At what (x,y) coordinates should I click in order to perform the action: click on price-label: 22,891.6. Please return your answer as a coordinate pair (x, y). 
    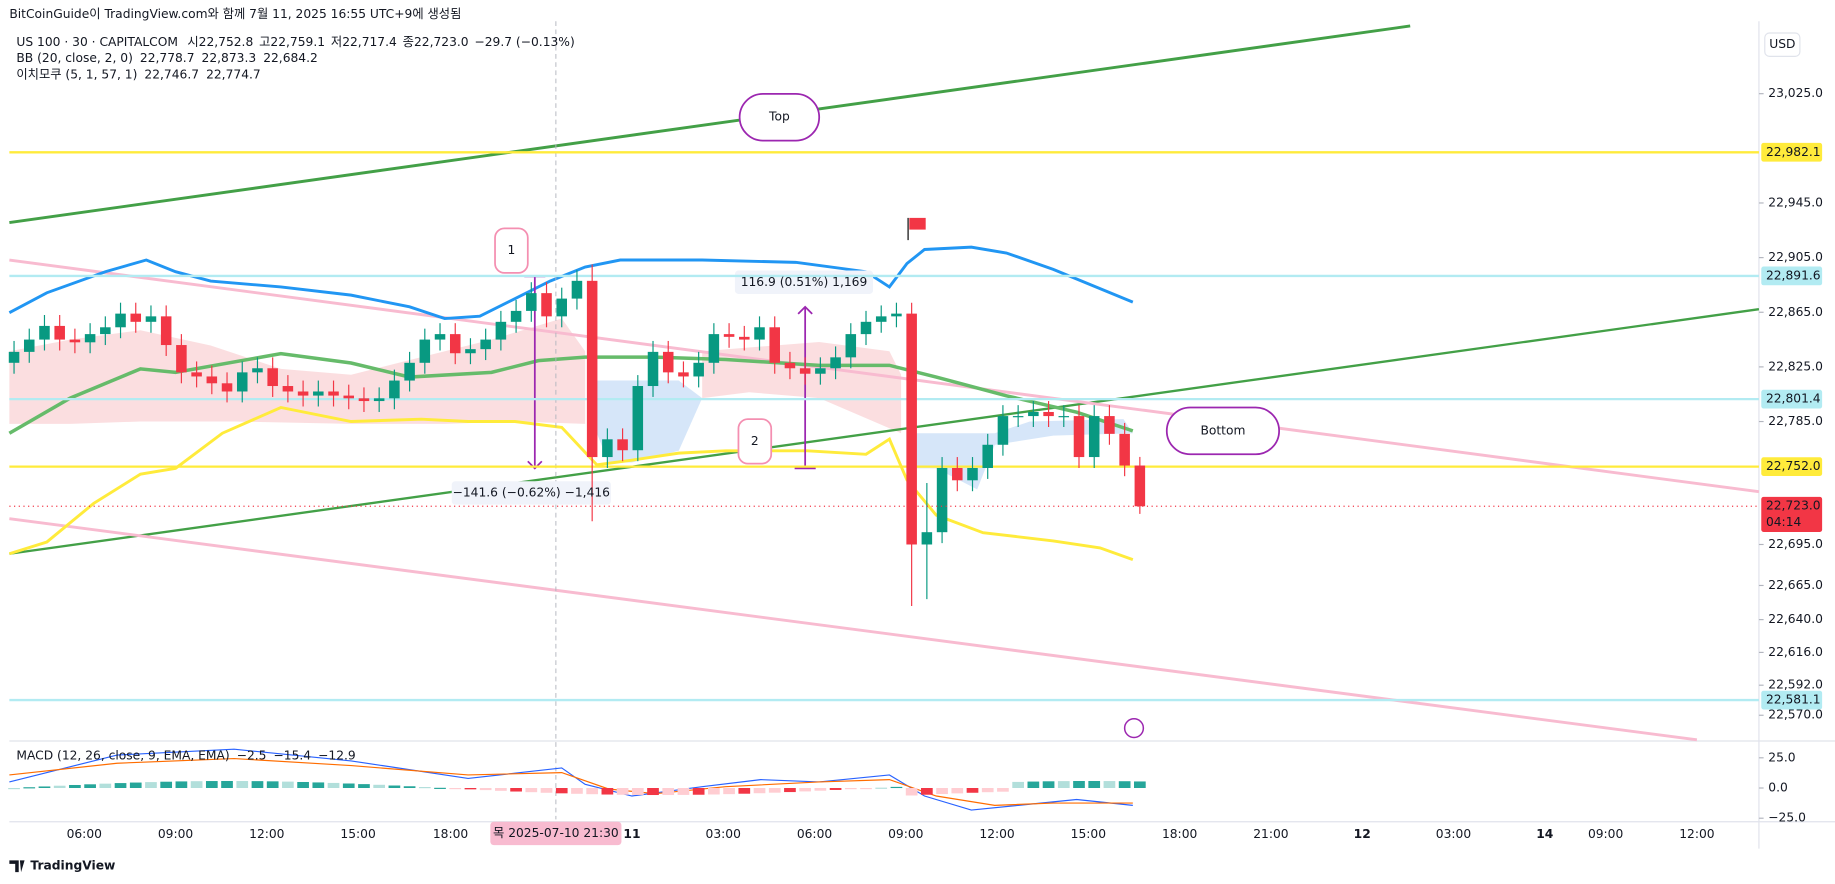
    Looking at the image, I should click on (1793, 275).